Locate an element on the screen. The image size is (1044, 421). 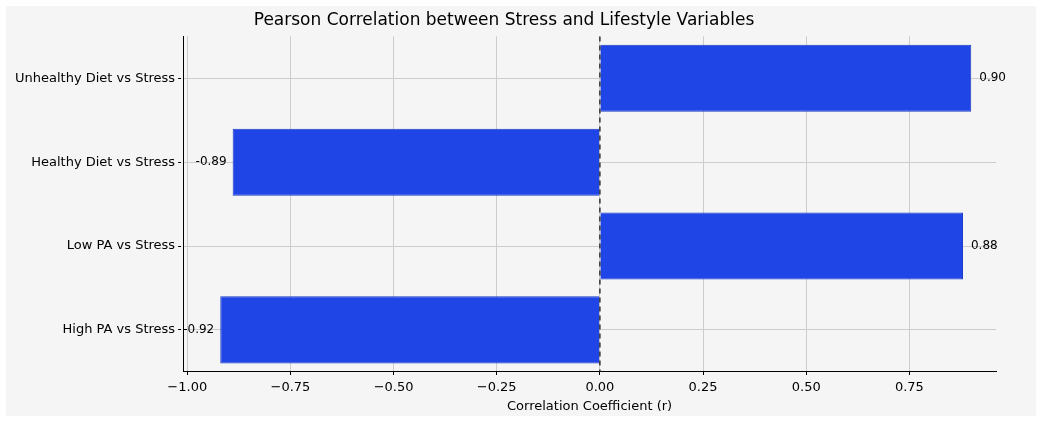
x-tick-label: 0.50 is located at coordinates (806, 386).